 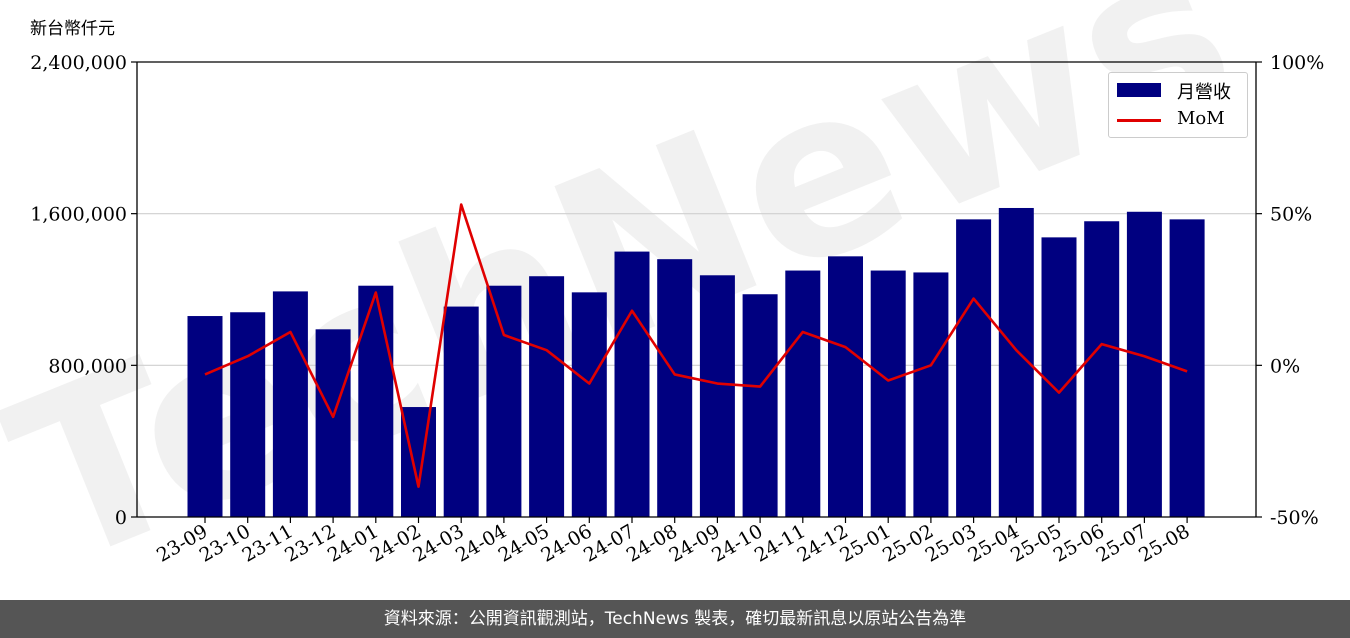 What do you see at coordinates (1201, 118) in the screenshot?
I see `legend-label-mom: MoM` at bounding box center [1201, 118].